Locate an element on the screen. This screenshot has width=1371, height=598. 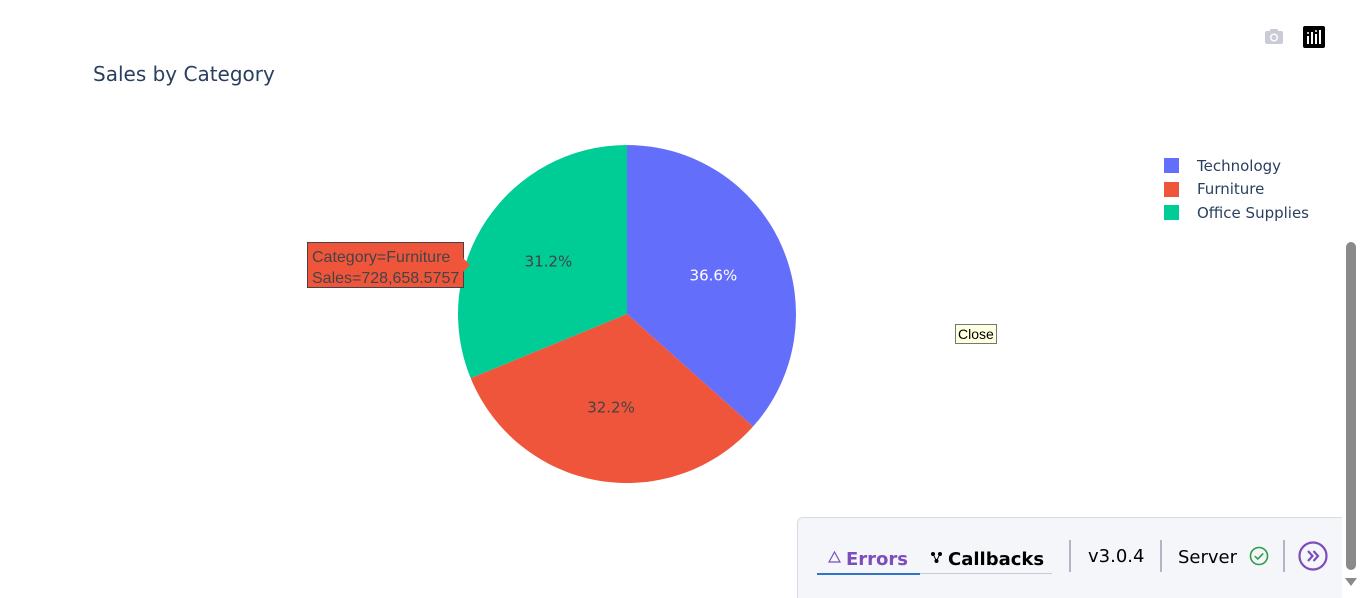
errors-tab-underline is located at coordinates (868, 574).